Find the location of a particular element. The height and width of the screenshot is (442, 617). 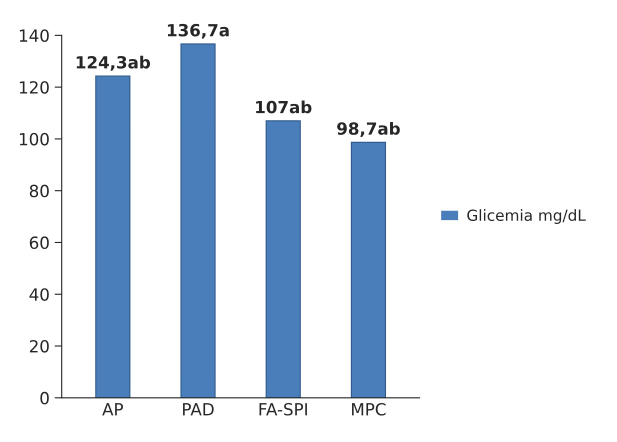

x-tick-label: FA-SPI is located at coordinates (283, 409).